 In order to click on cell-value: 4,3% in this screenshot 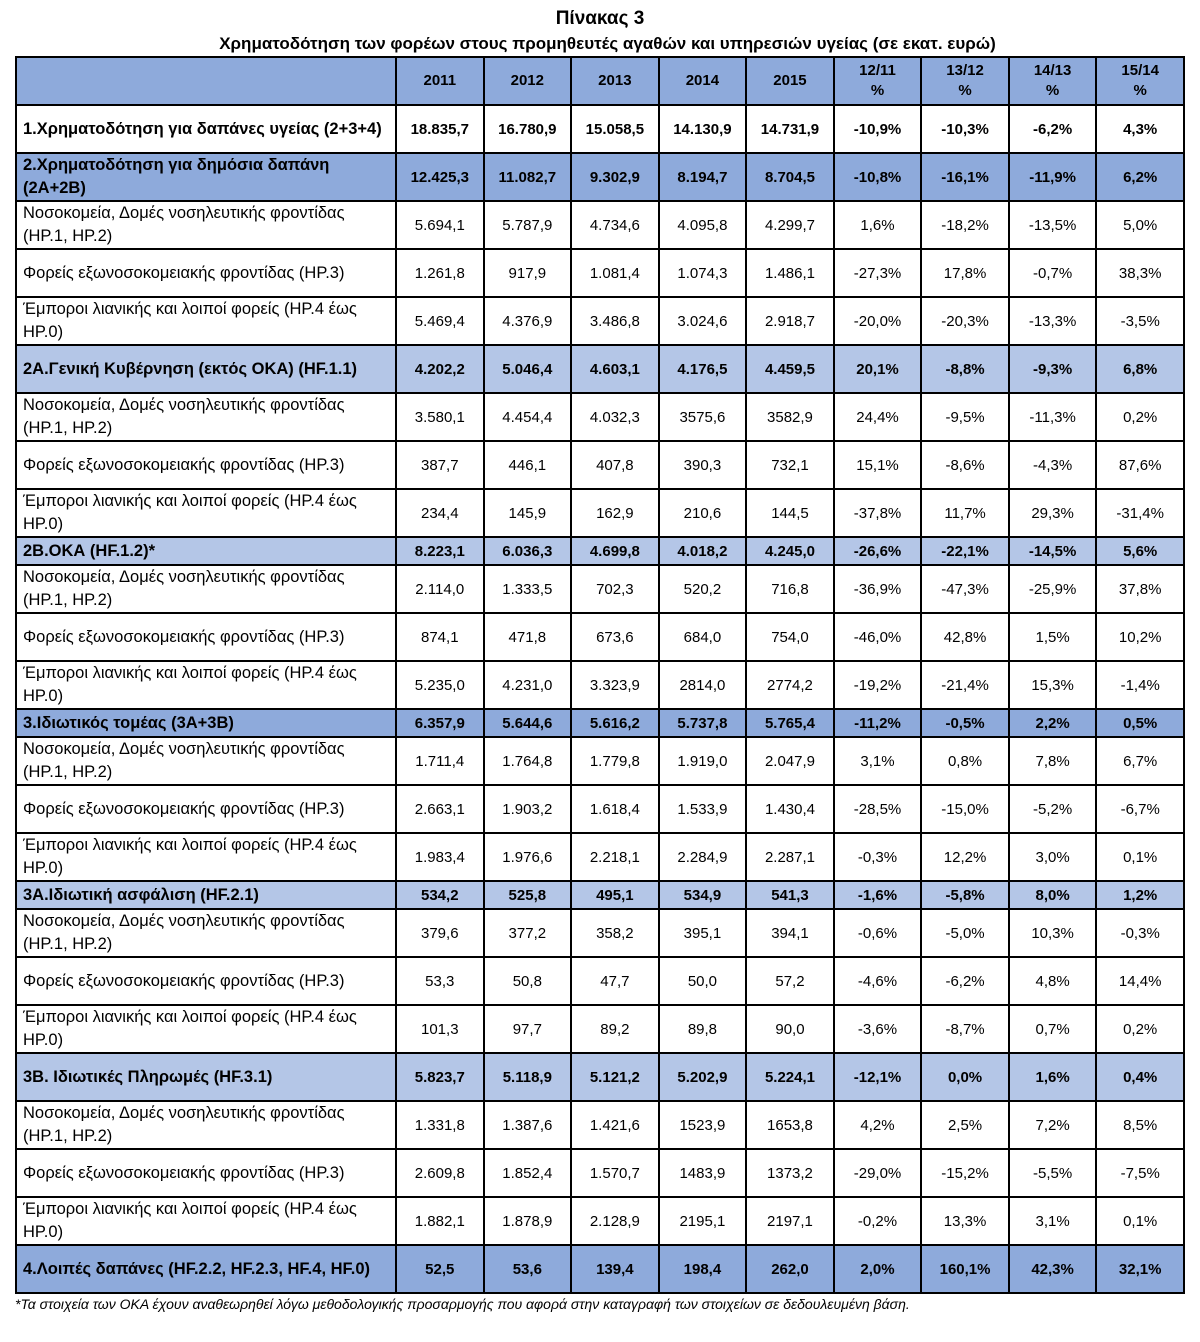, I will do `click(1140, 129)`.